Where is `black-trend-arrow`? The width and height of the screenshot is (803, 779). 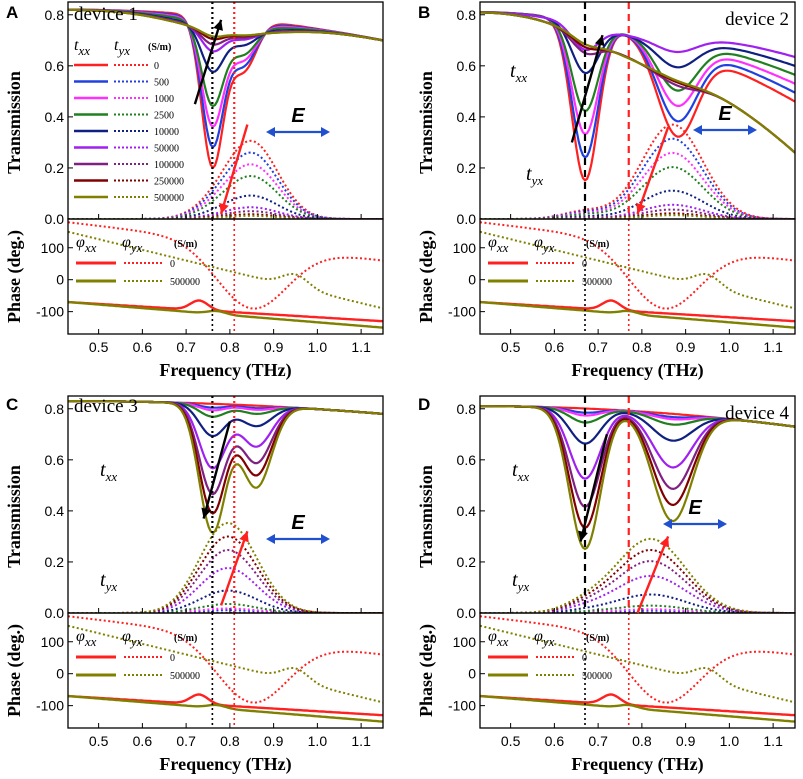 black-trend-arrow is located at coordinates (216, 470).